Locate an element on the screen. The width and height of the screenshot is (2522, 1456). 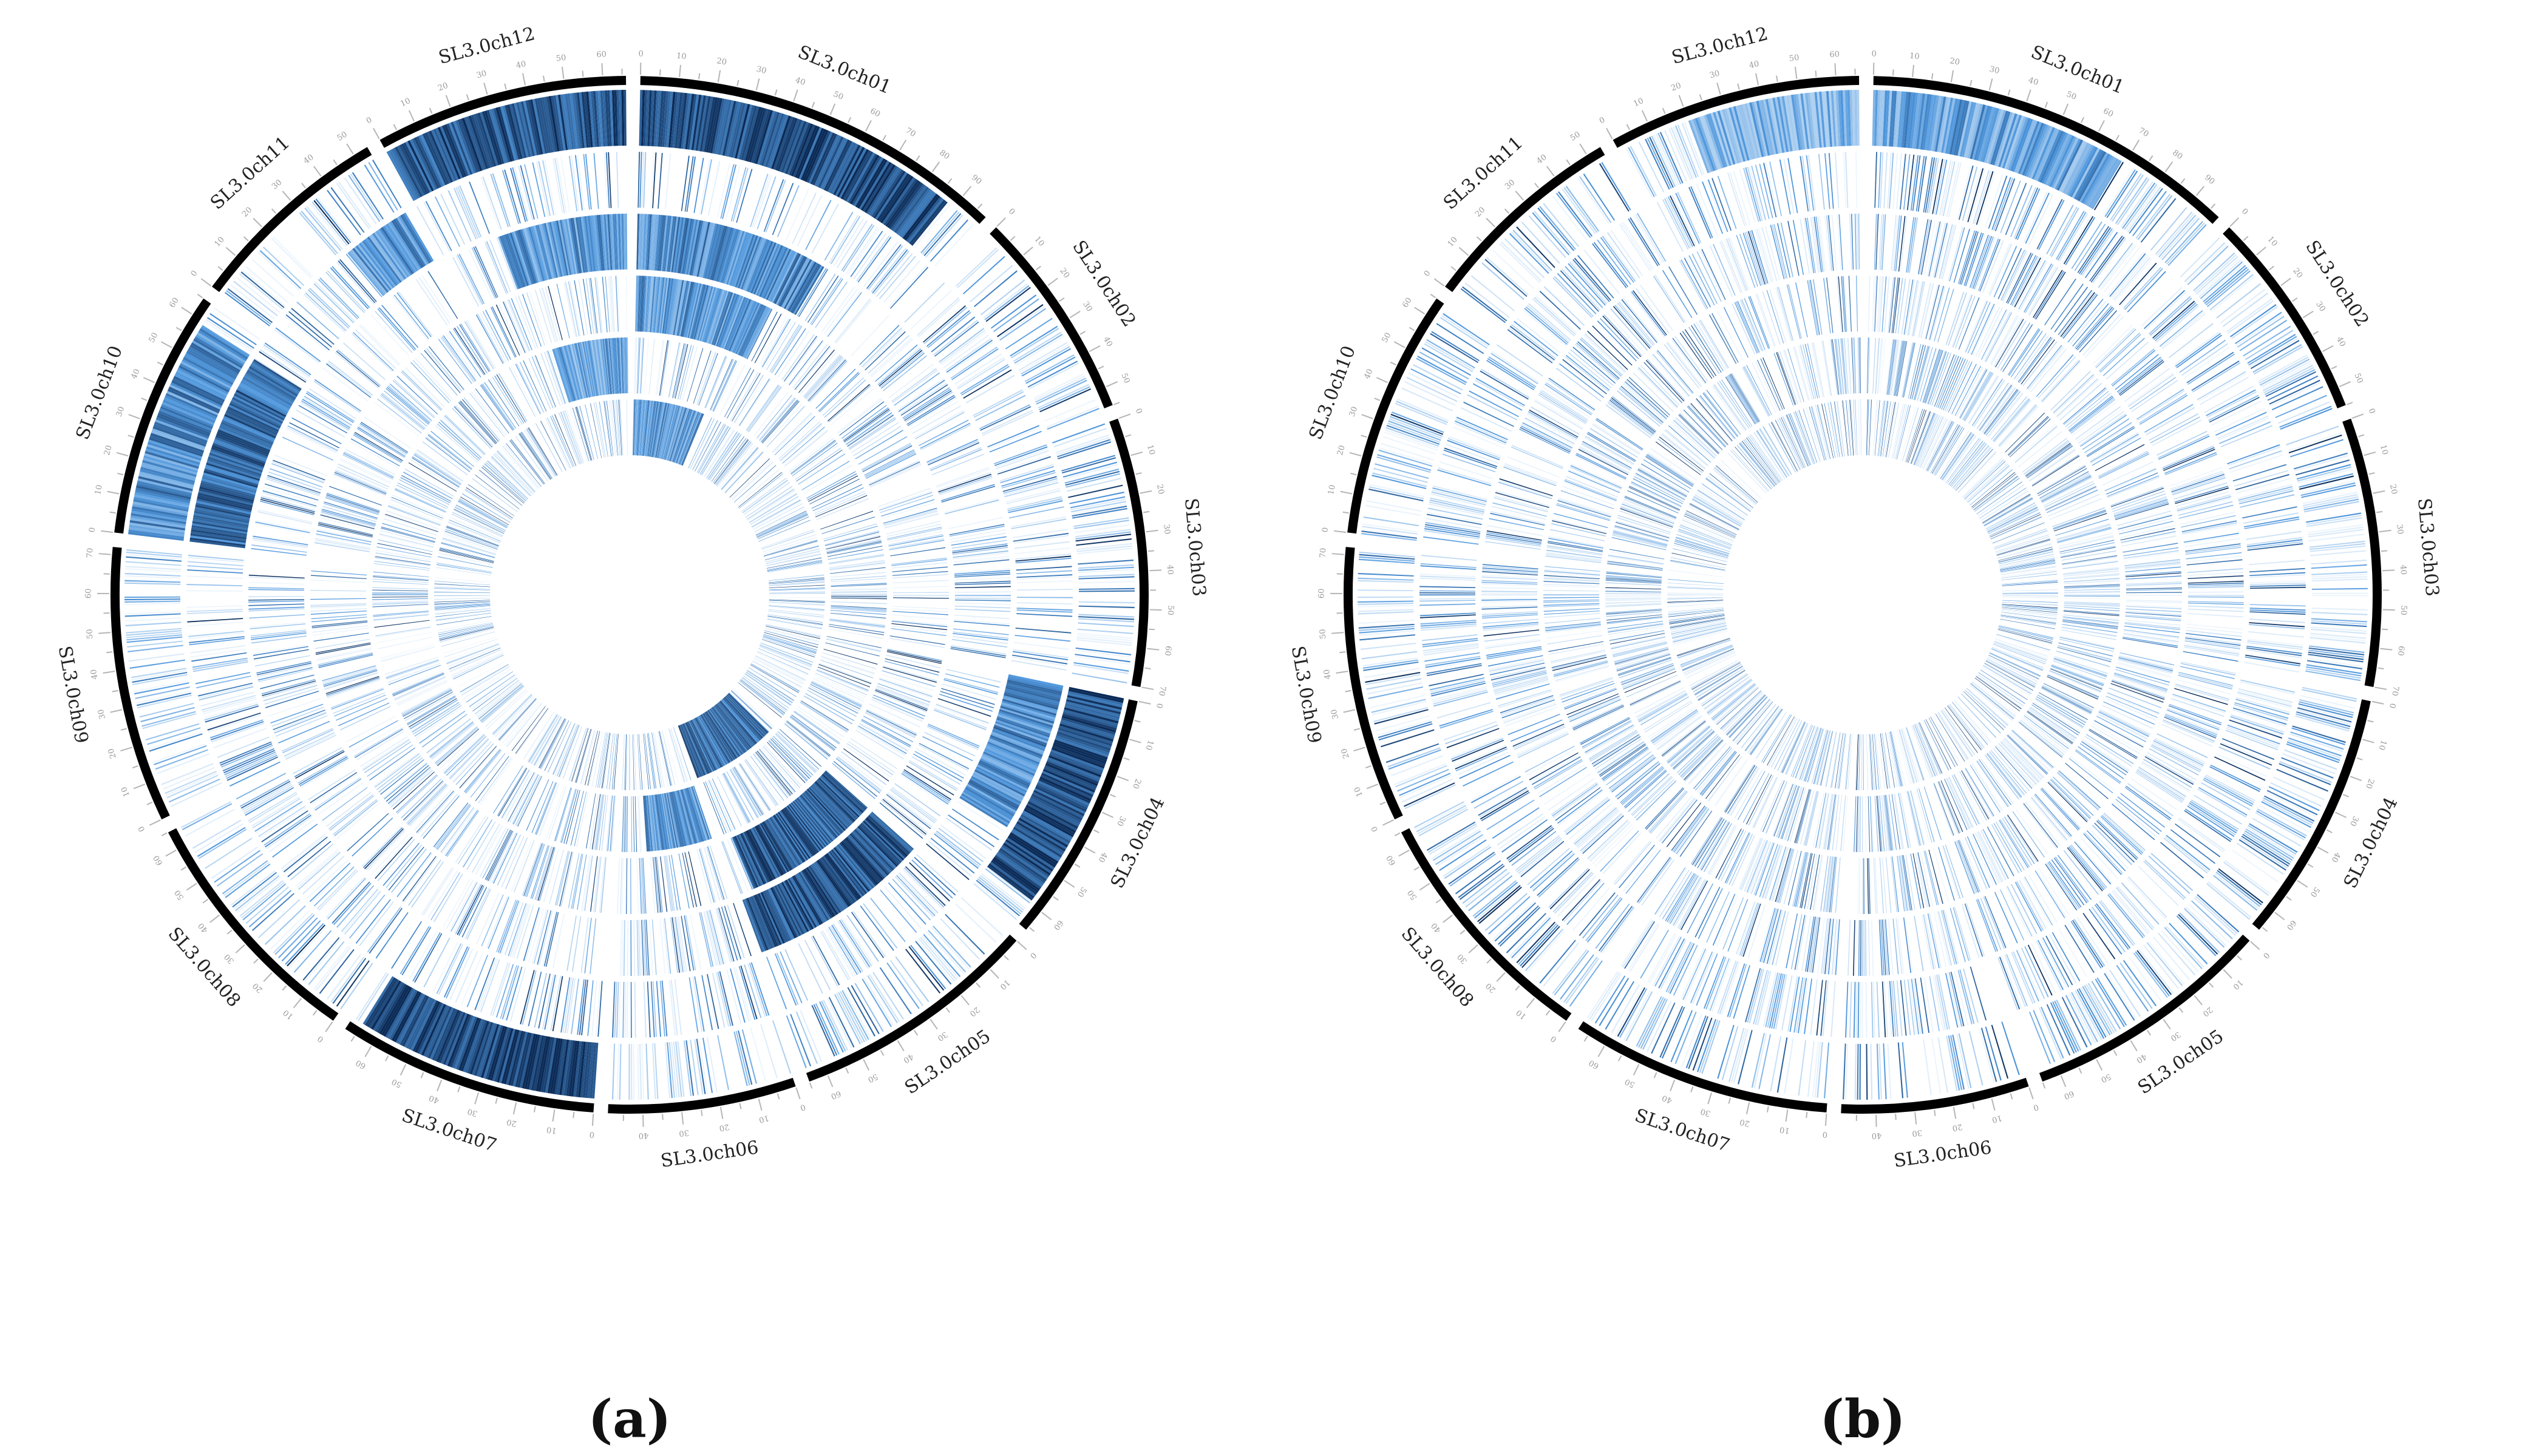
tick-label: 30 is located at coordinates (1166, 529).